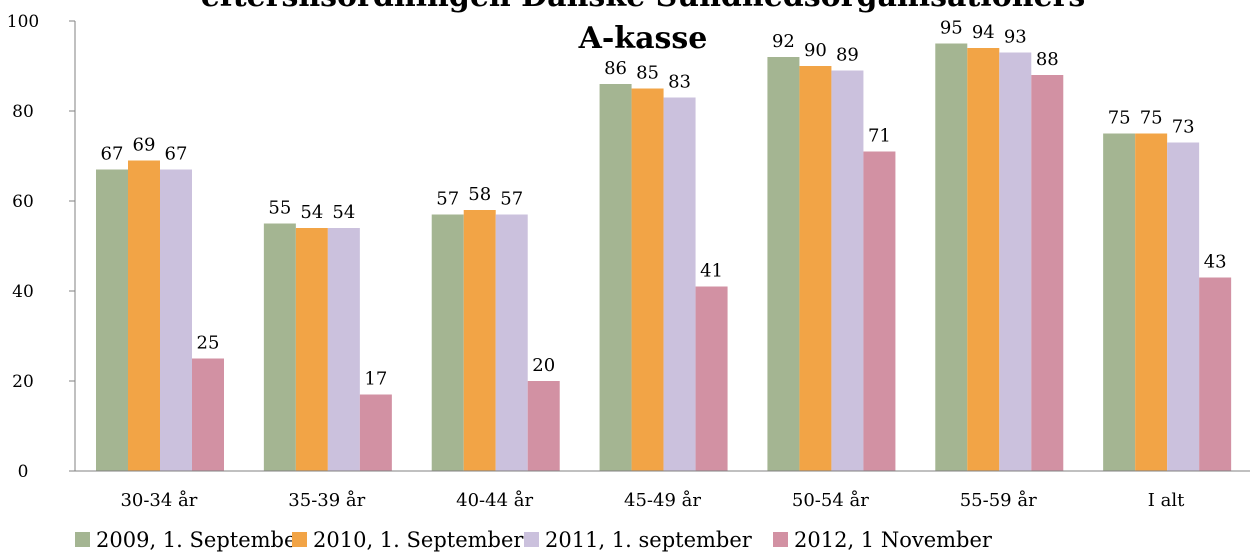  Describe the element at coordinates (1015, 261) in the screenshot. I see `bar-s2-c5` at that location.